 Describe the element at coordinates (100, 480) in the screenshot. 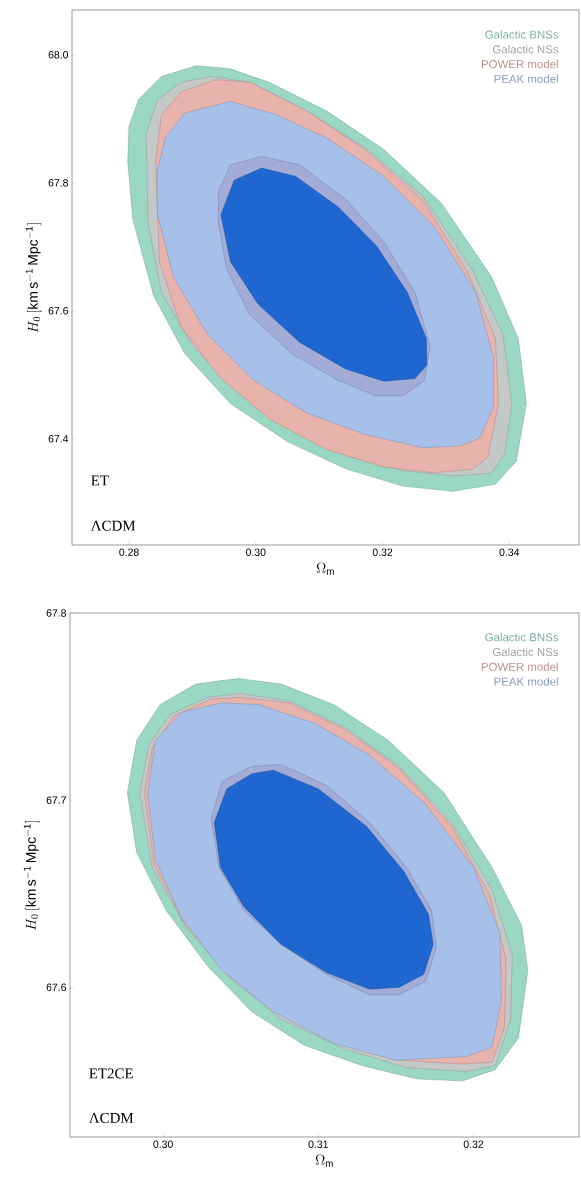

I see `annotation: ET` at that location.